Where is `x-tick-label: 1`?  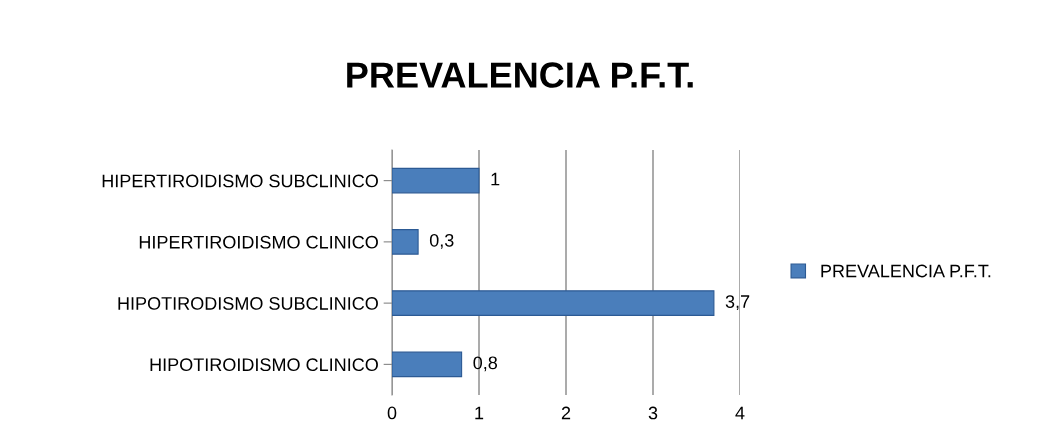 x-tick-label: 1 is located at coordinates (479, 413).